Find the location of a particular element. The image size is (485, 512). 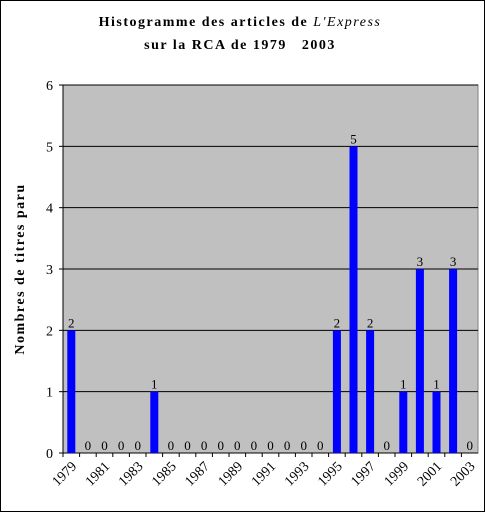

y-tick-label: 4 is located at coordinates (49, 209).